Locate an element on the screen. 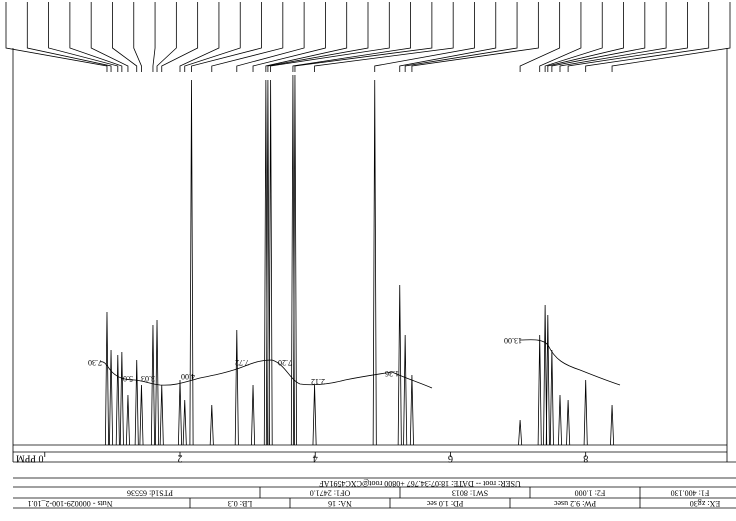 This screenshot has height=521, width=736. integral-label: 7.30 is located at coordinates (95, 362).